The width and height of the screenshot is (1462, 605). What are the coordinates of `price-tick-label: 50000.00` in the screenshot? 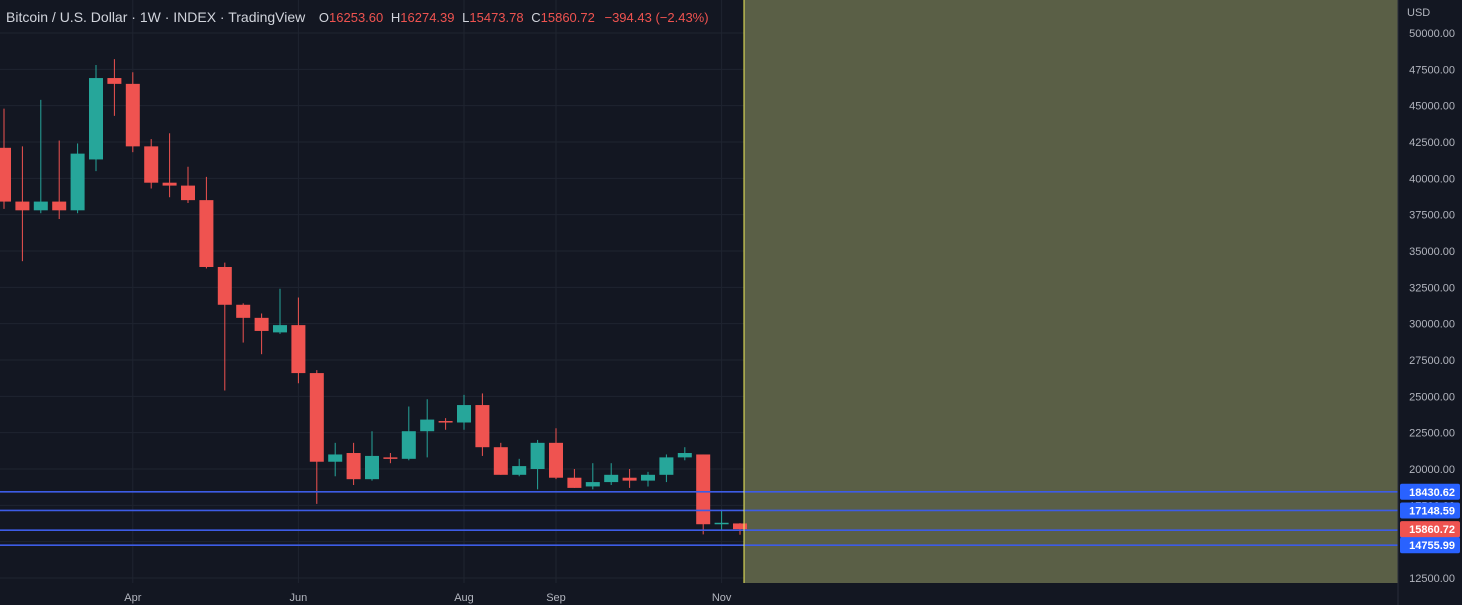 It's located at (1432, 34).